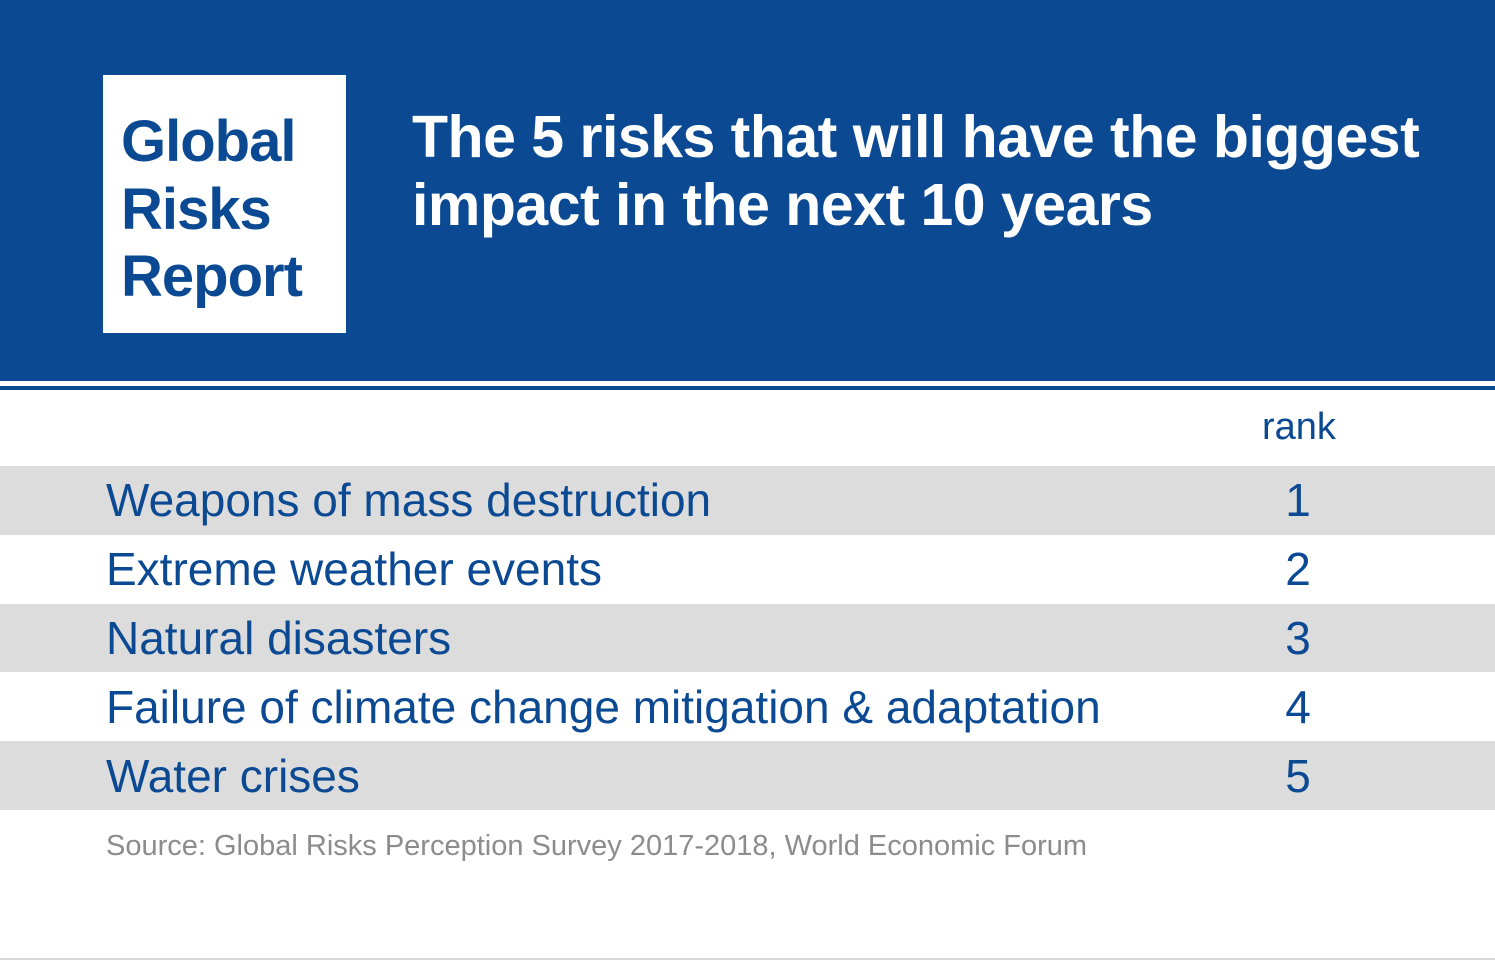 The image size is (1495, 961). What do you see at coordinates (279, 637) in the screenshot?
I see `risk-label: Natural disasters` at bounding box center [279, 637].